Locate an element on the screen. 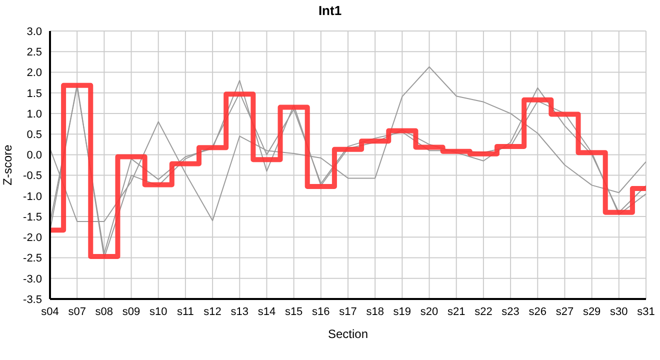 This screenshot has height=360, width=660. x-tick-label: s31 is located at coordinates (646, 312).